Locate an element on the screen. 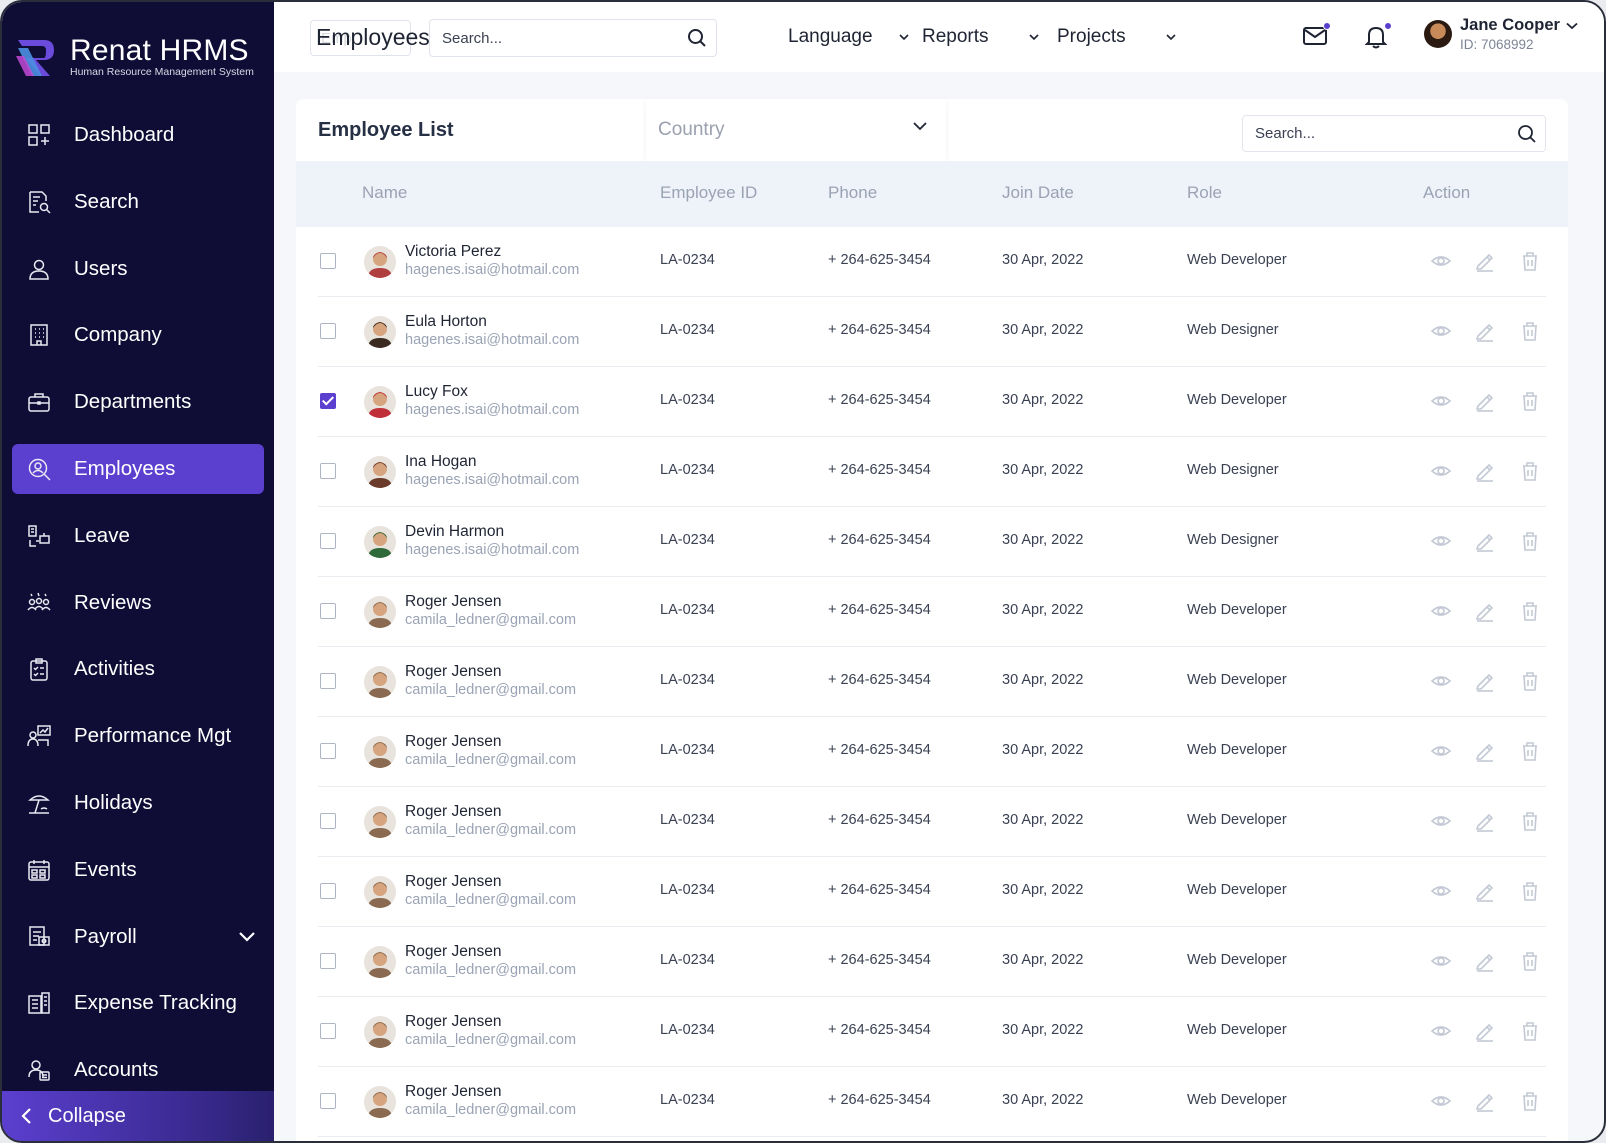 Image resolution: width=1606 pixels, height=1143 pixels. sidebar-item-accounts: Accounts is located at coordinates (138, 1070).